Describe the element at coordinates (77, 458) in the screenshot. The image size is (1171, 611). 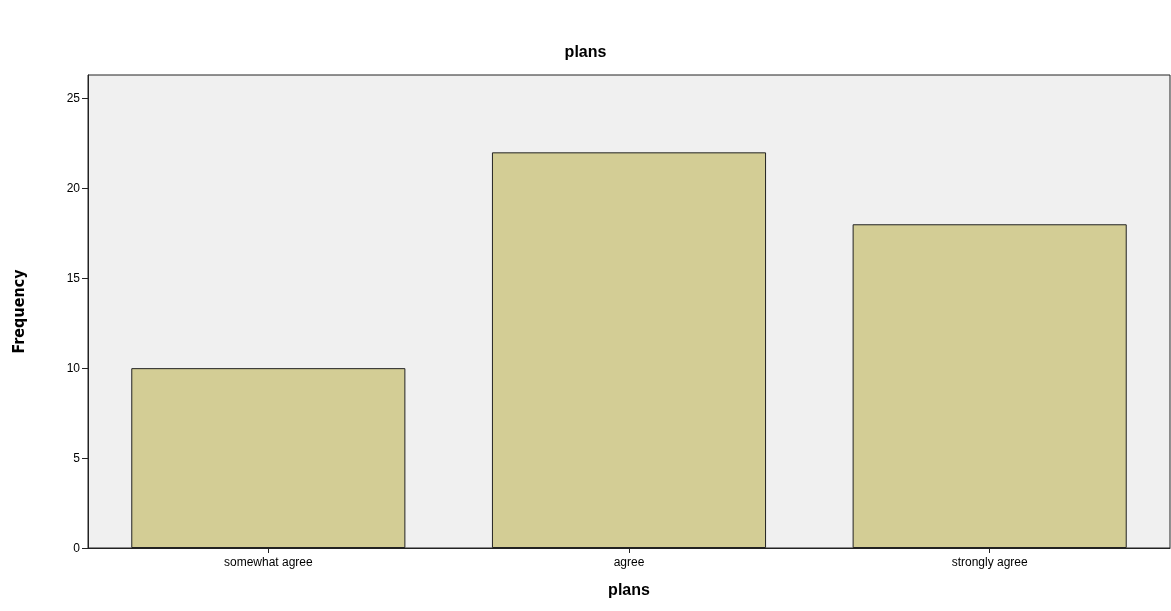
I see `y-tick-label: 5` at that location.